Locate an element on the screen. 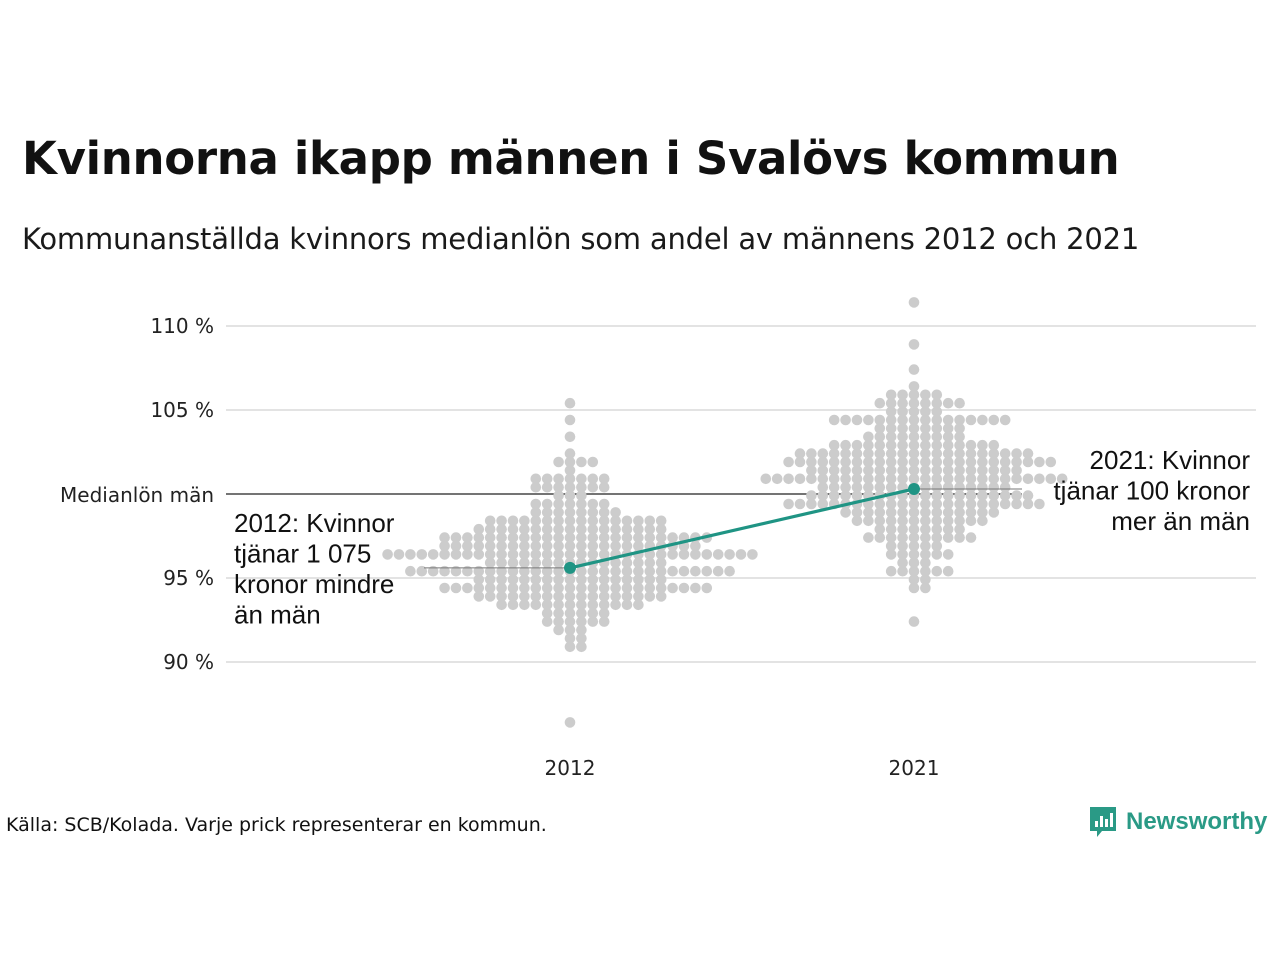  x-tick-label: 2012 is located at coordinates (570, 768).